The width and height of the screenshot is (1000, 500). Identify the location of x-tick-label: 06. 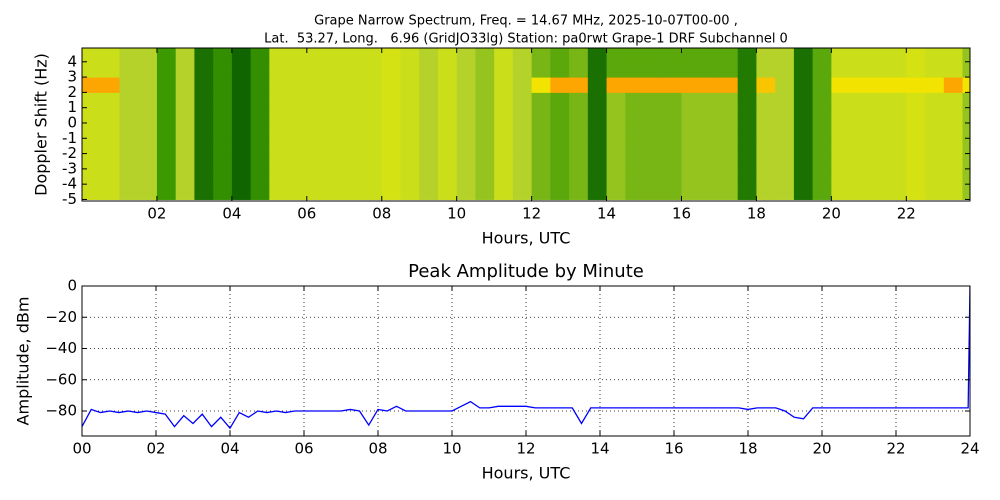
(303, 449).